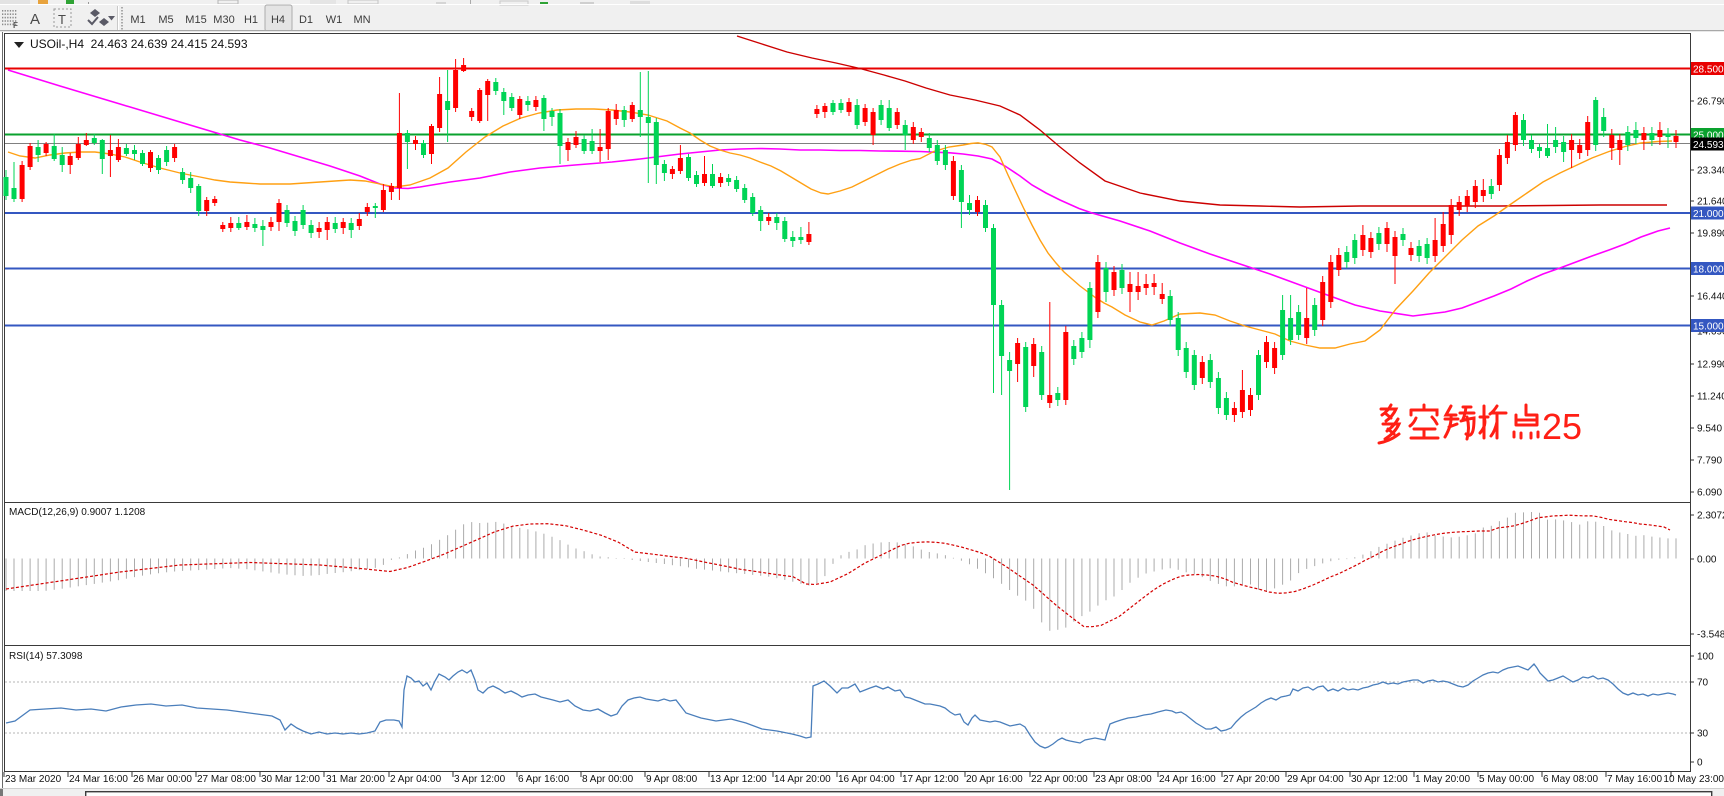 Image resolution: width=1724 pixels, height=796 pixels. Describe the element at coordinates (226, 779) in the screenshot. I see `svg-text: 27 Mar 08:00` at that location.